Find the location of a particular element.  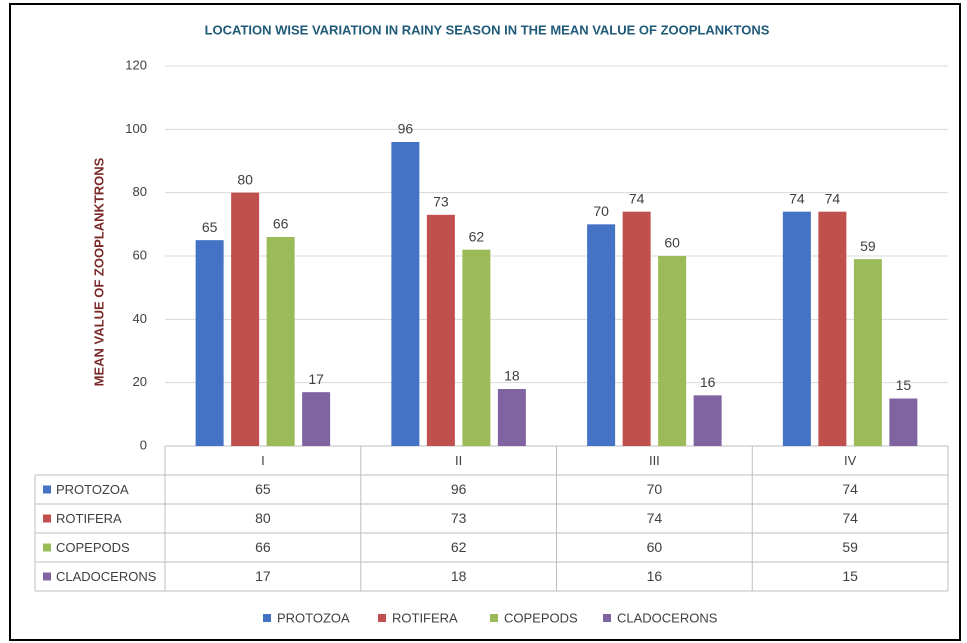

table-row-label: PROTOZOA is located at coordinates (92, 489).